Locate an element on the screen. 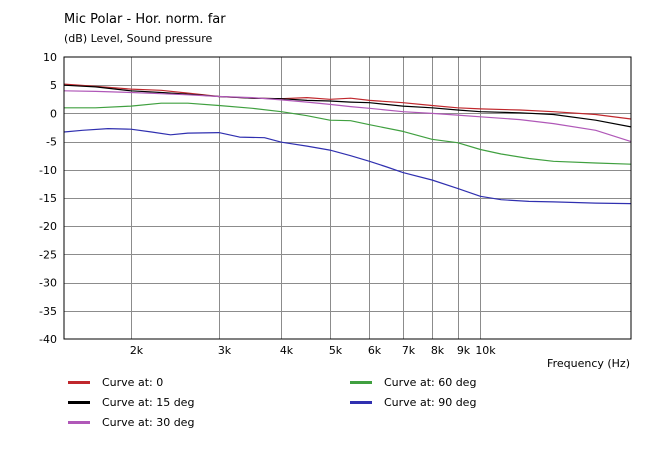 The image size is (654, 455). y-tick-label: -35 is located at coordinates (48, 311).